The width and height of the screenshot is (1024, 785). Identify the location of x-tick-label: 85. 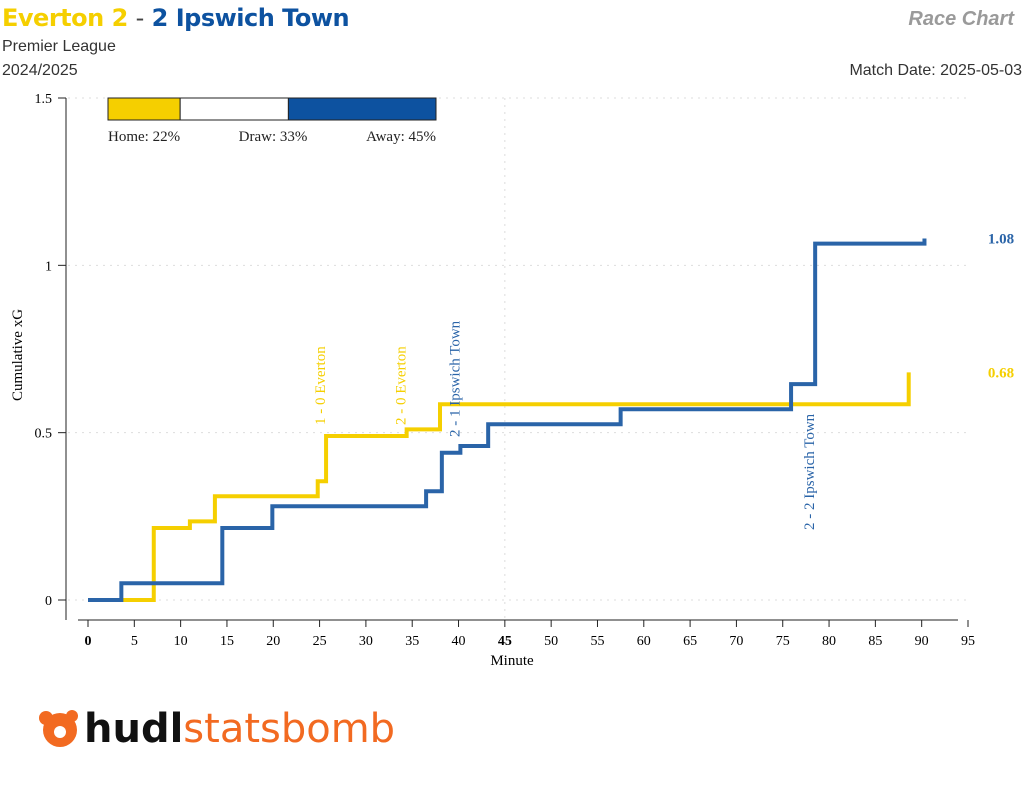
(875, 641).